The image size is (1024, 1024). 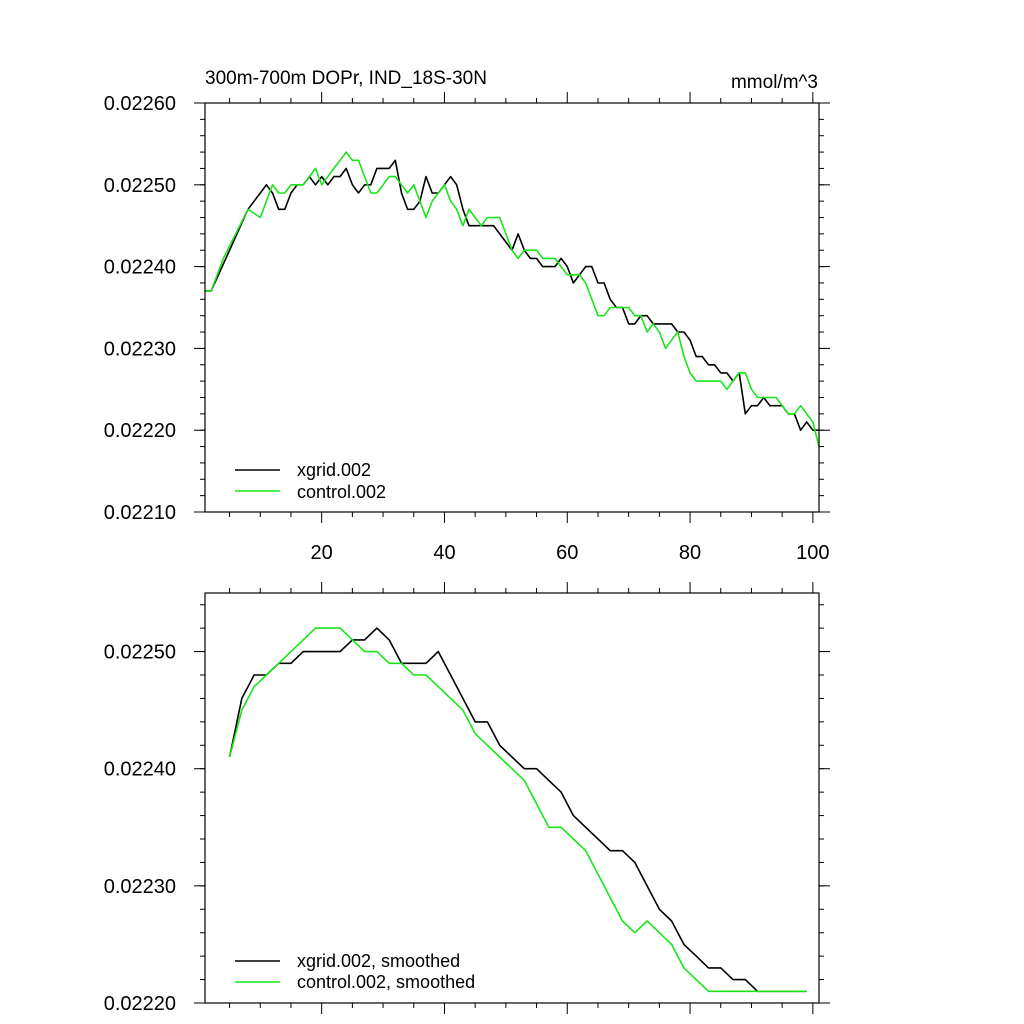 I want to click on x-tick-label: 100, so click(x=812, y=553).